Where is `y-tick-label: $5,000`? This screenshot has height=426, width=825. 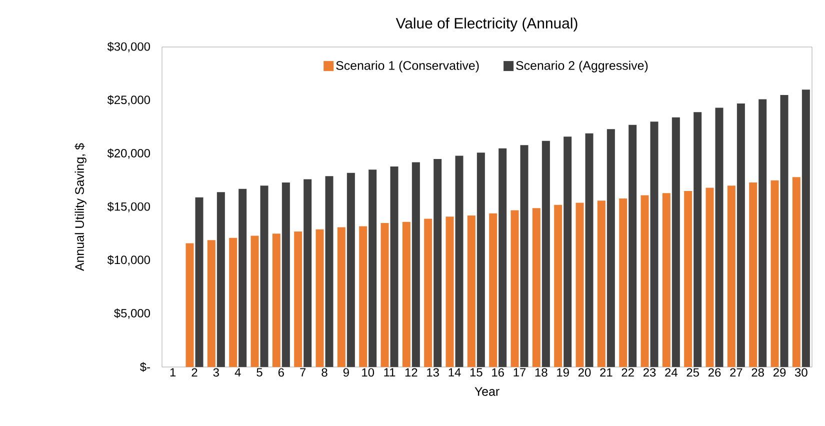 y-tick-label: $5,000 is located at coordinates (132, 313).